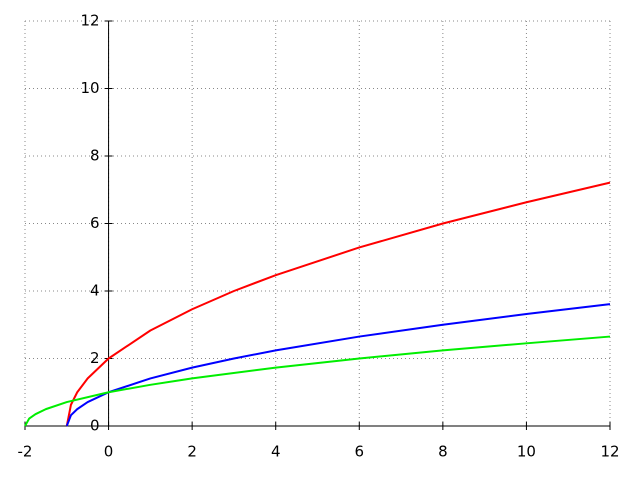  I want to click on y-tick-label: 10, so click(89, 88).